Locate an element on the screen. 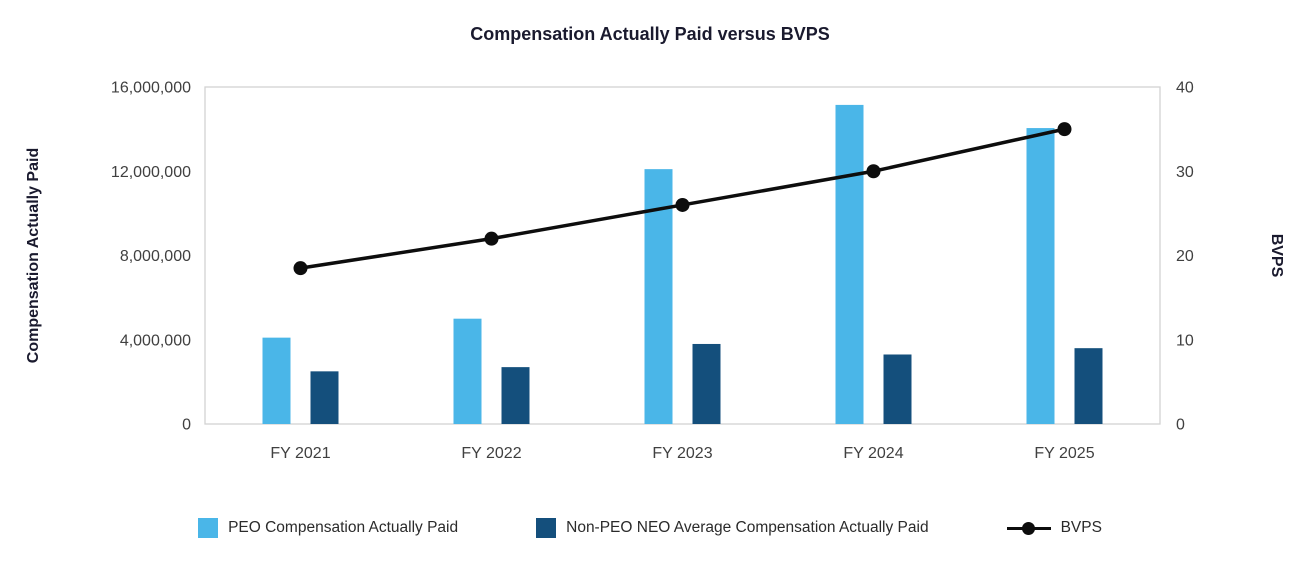 The height and width of the screenshot is (576, 1300). svg-text: BVPS is located at coordinates (1276, 256).